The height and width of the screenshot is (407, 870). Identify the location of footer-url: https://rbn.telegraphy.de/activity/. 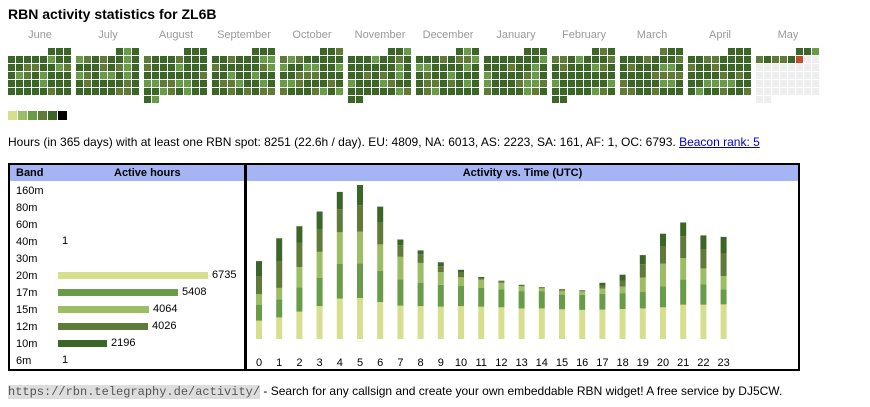
(134, 392).